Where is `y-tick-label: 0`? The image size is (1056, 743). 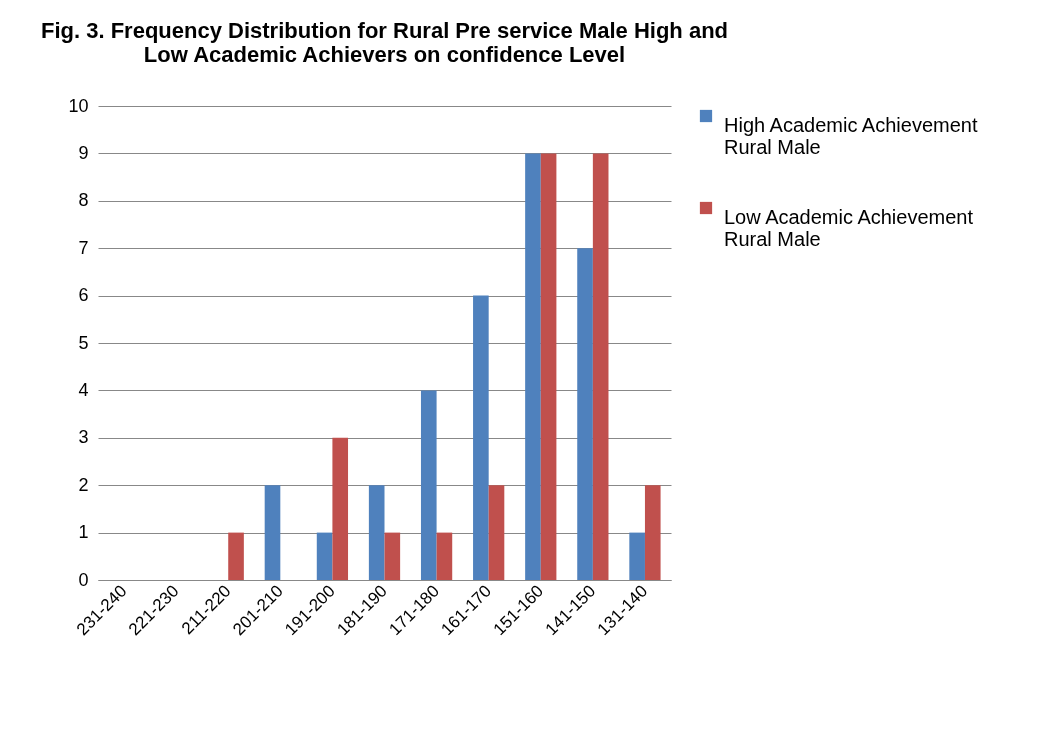
y-tick-label: 0 is located at coordinates (83, 579).